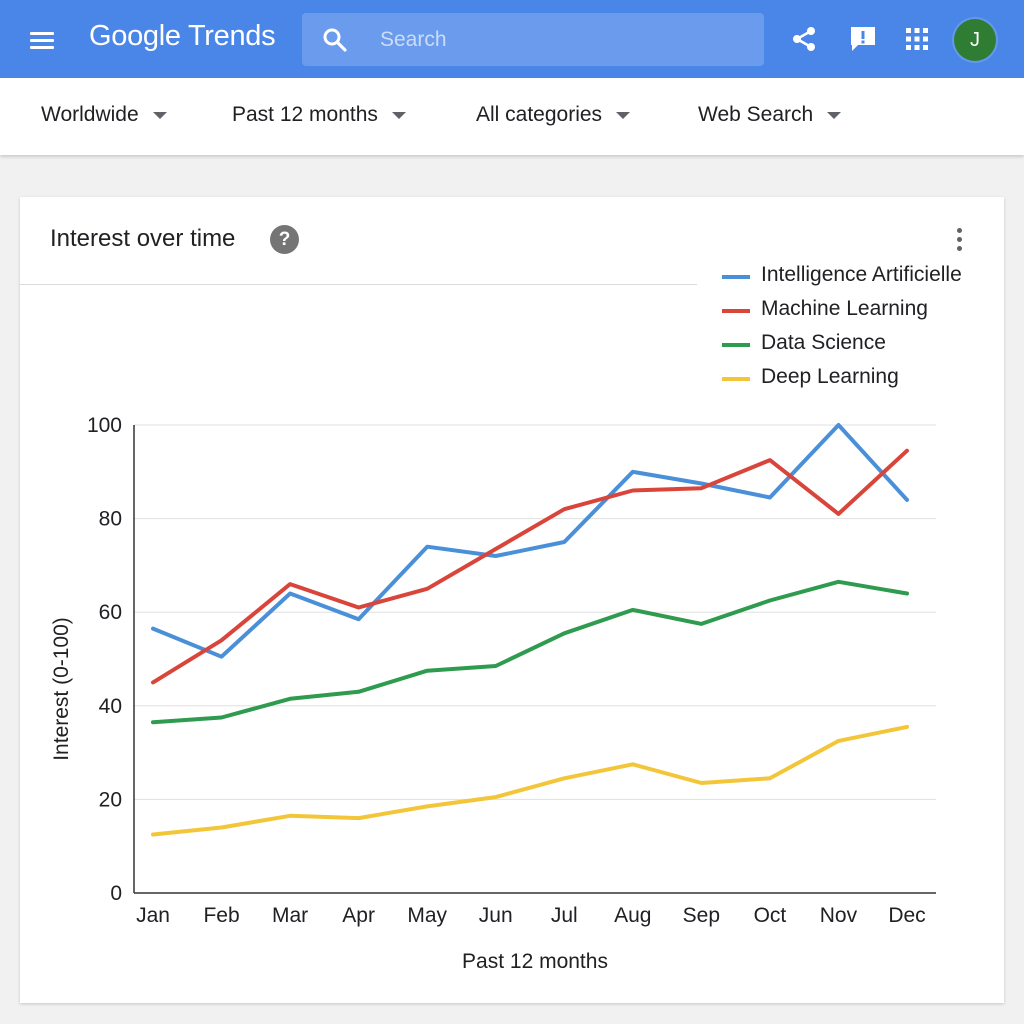 This screenshot has height=1024, width=1024. I want to click on search-box, so click(533, 39).